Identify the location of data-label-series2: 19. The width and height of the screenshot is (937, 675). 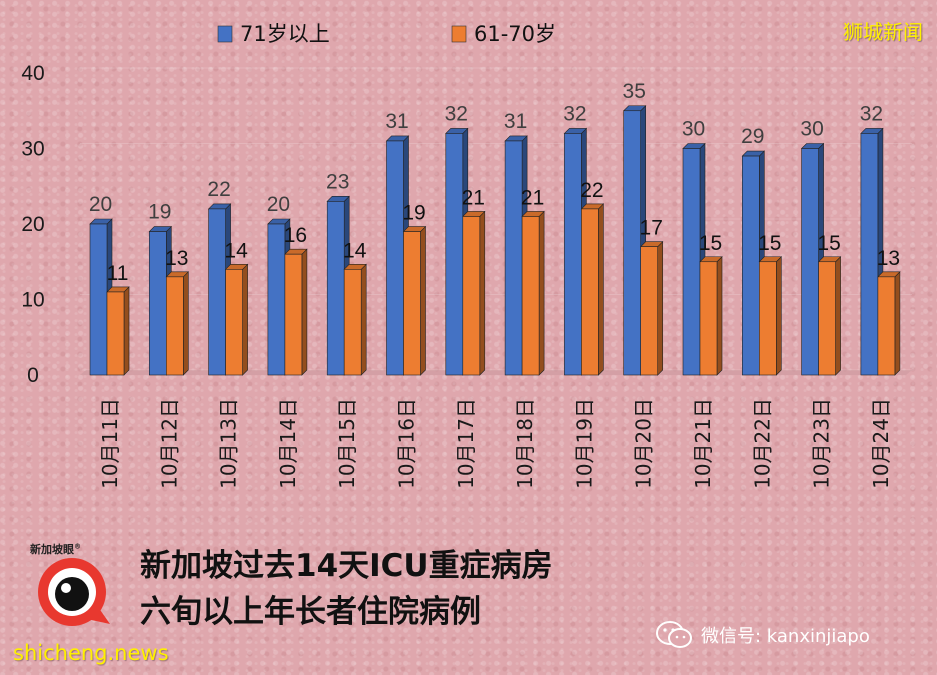
(413, 213).